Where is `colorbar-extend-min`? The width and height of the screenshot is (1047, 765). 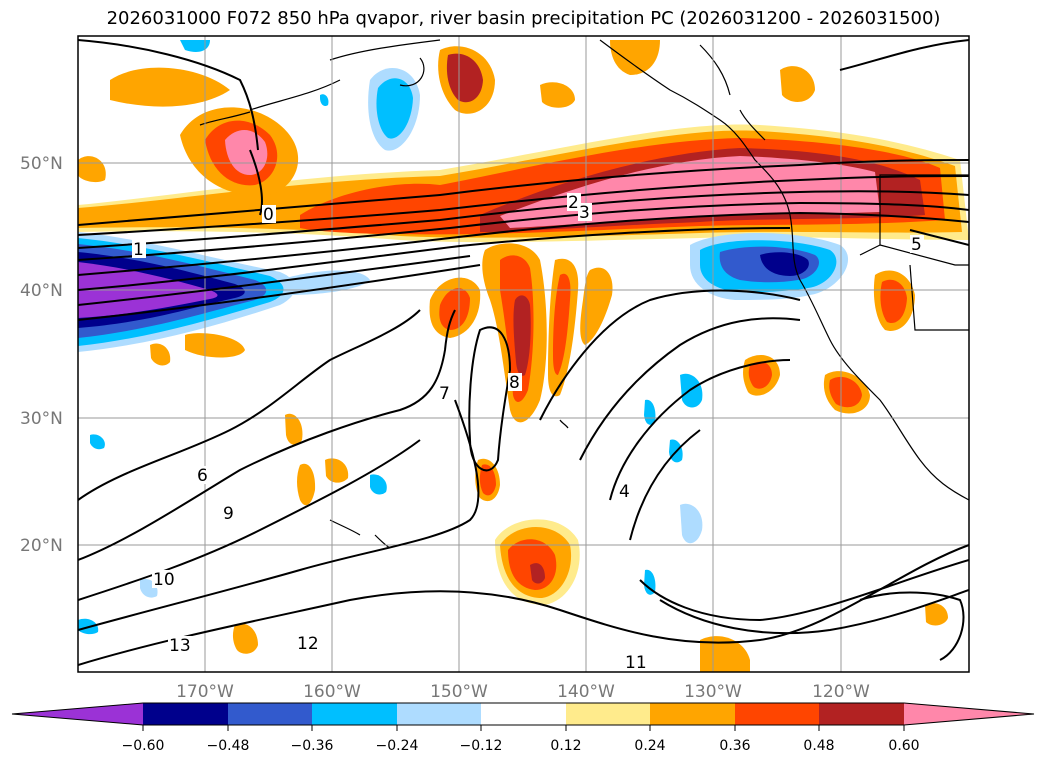 colorbar-extend-min is located at coordinates (77, 714).